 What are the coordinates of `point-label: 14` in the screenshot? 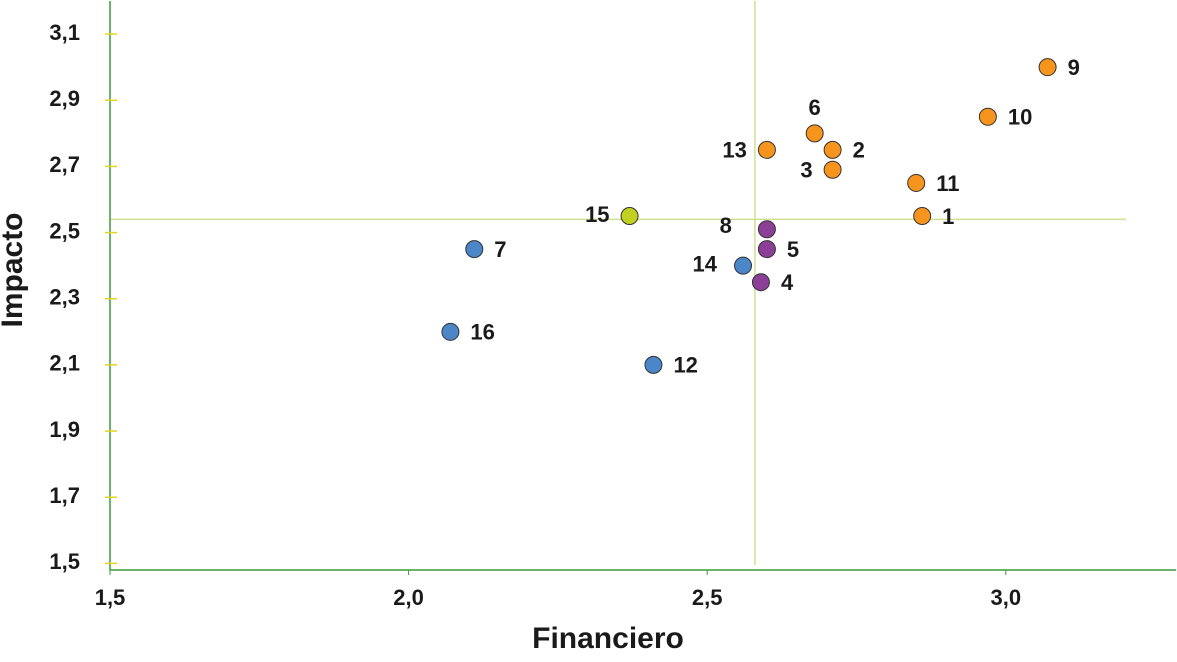 It's located at (705, 263).